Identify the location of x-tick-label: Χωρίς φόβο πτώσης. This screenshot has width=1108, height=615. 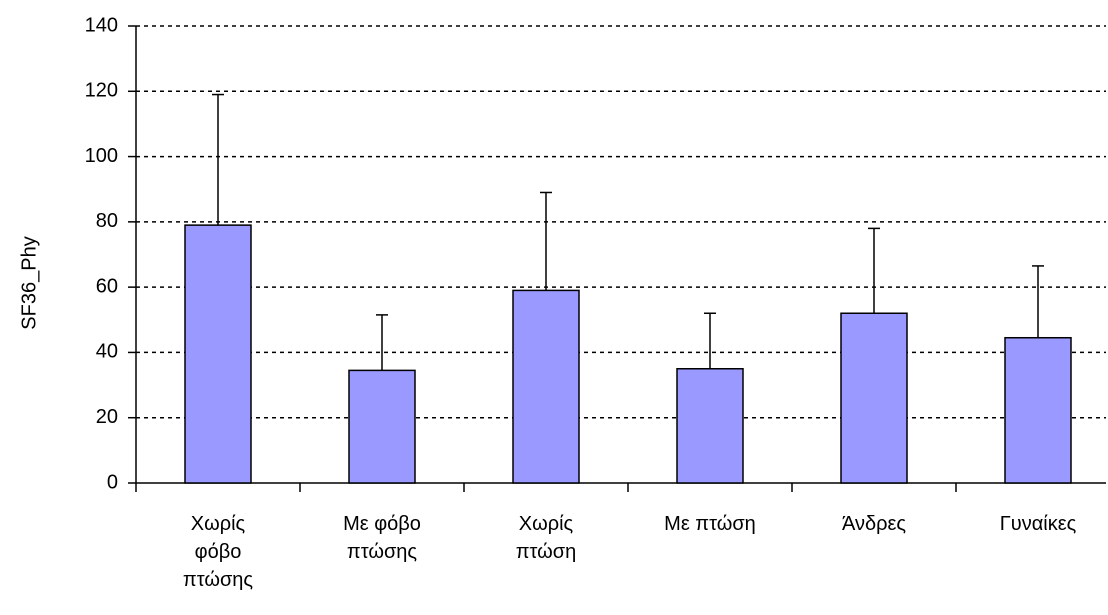
(218, 552).